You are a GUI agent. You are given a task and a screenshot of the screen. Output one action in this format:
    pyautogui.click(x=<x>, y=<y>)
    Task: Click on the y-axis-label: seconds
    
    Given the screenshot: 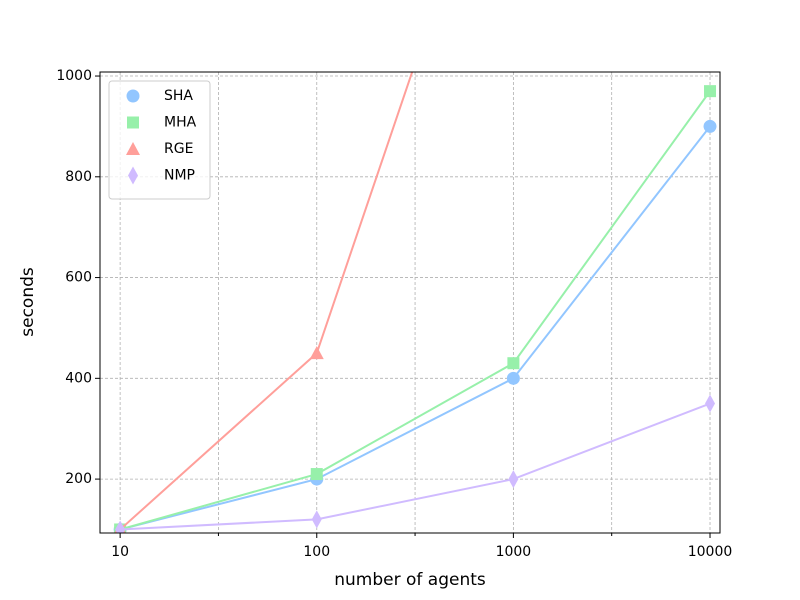 What is the action you would take?
    pyautogui.click(x=28, y=302)
    